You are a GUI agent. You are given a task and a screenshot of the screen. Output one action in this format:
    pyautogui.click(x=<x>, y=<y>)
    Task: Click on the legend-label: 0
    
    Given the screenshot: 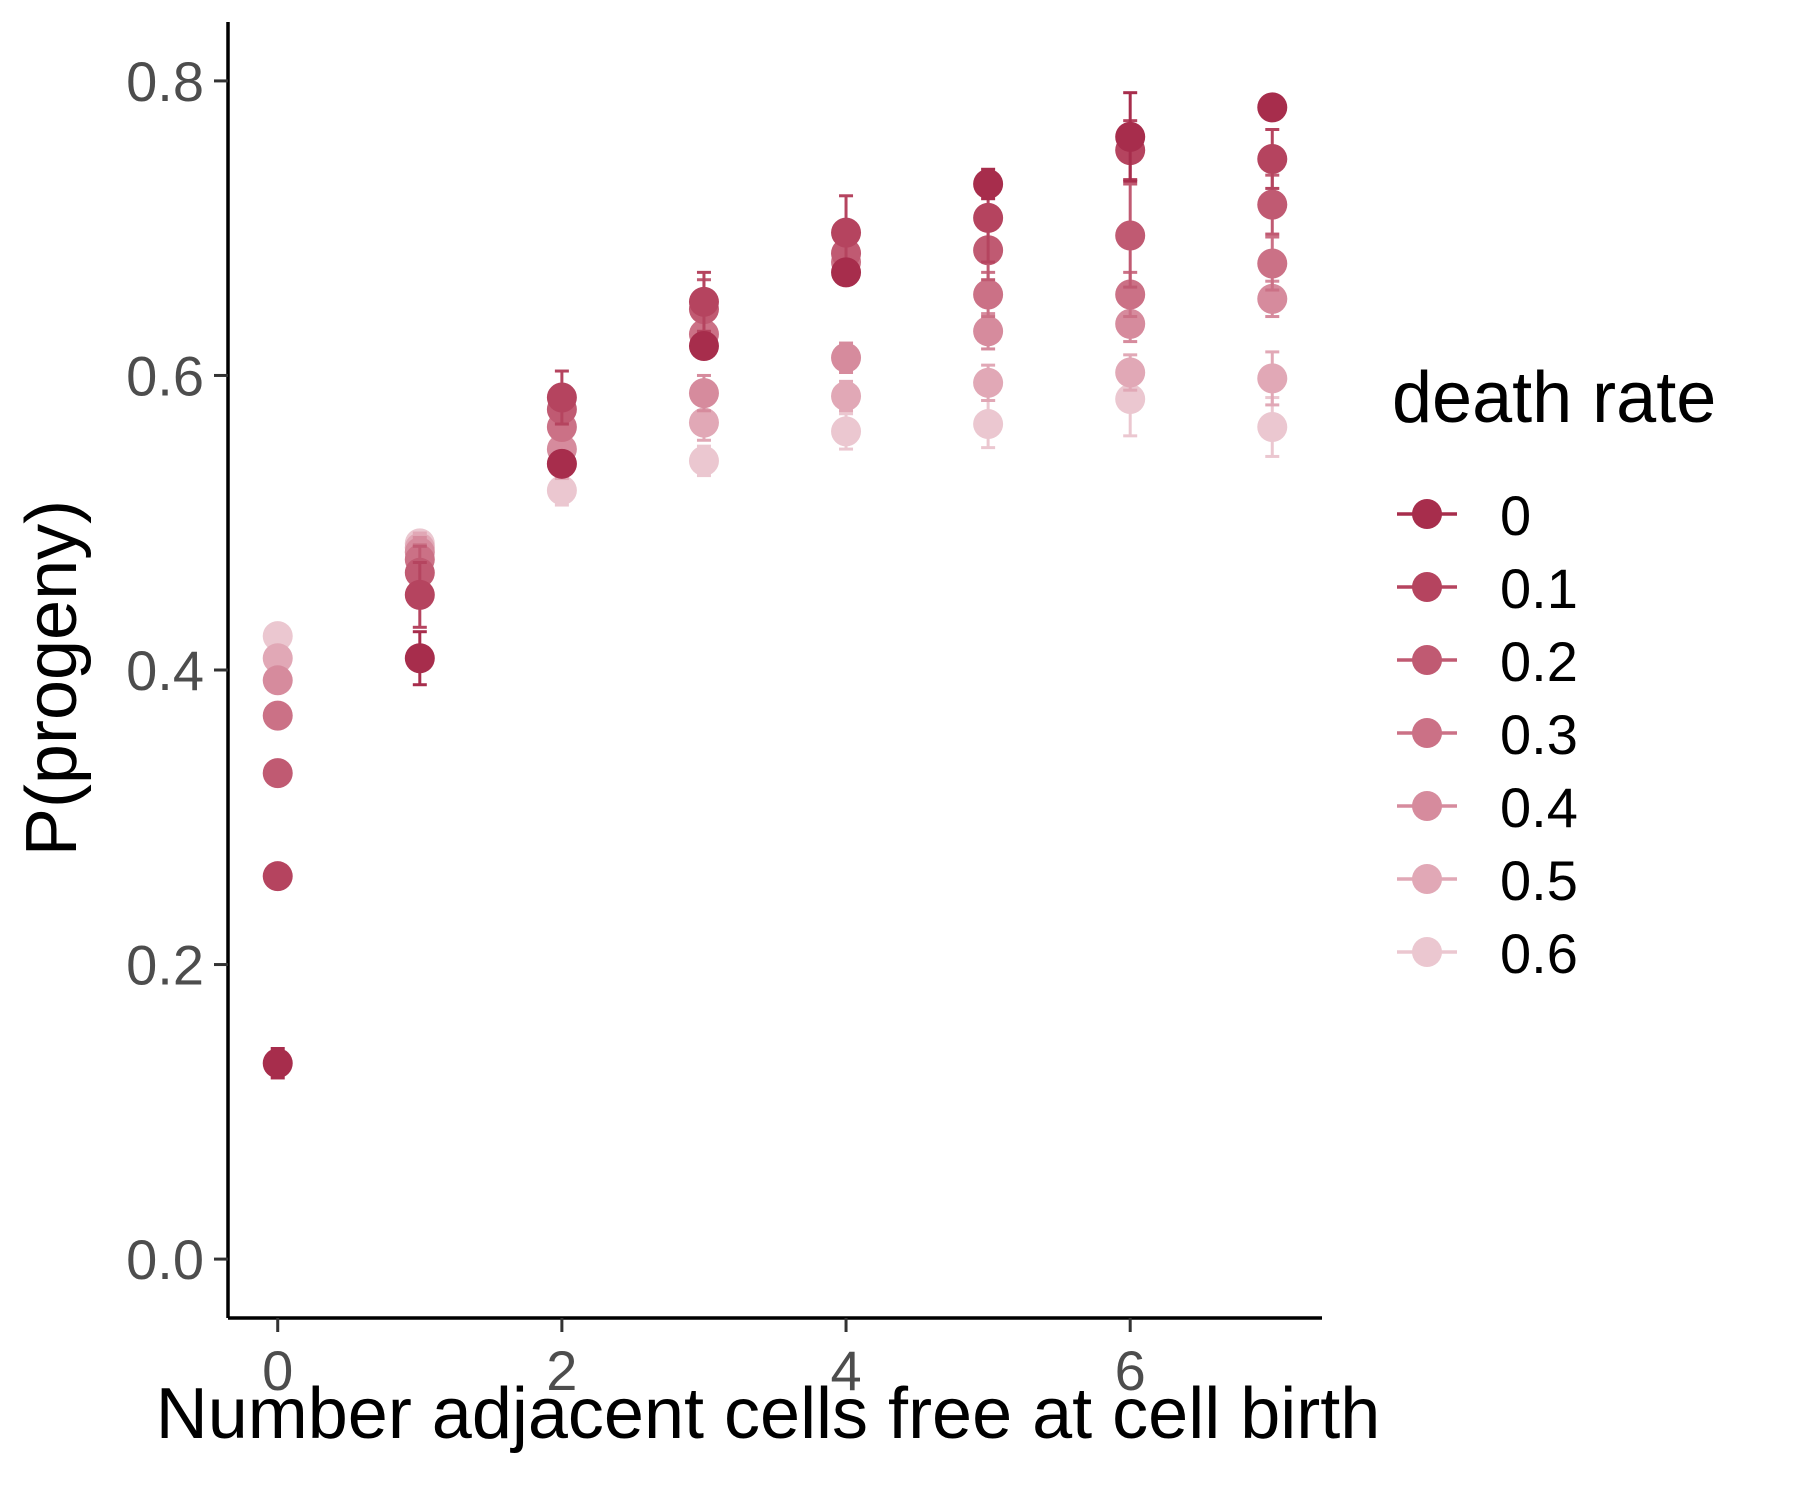 What is the action you would take?
    pyautogui.click(x=1515, y=515)
    